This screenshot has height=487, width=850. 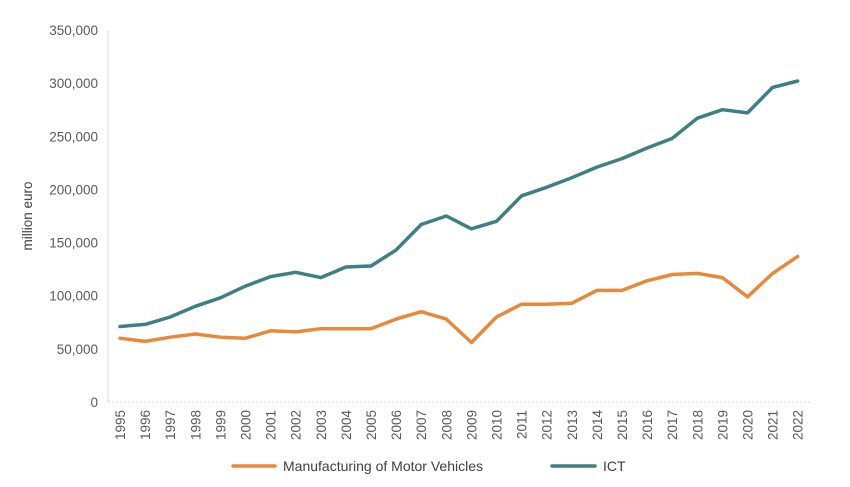 I want to click on y-tick-label: 200,000, so click(x=73, y=189).